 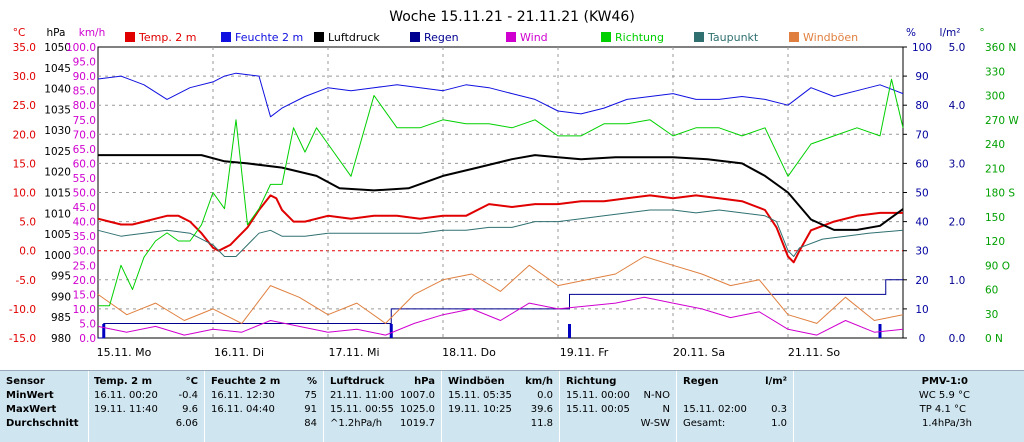 I want to click on series-temp, so click(x=500, y=229).